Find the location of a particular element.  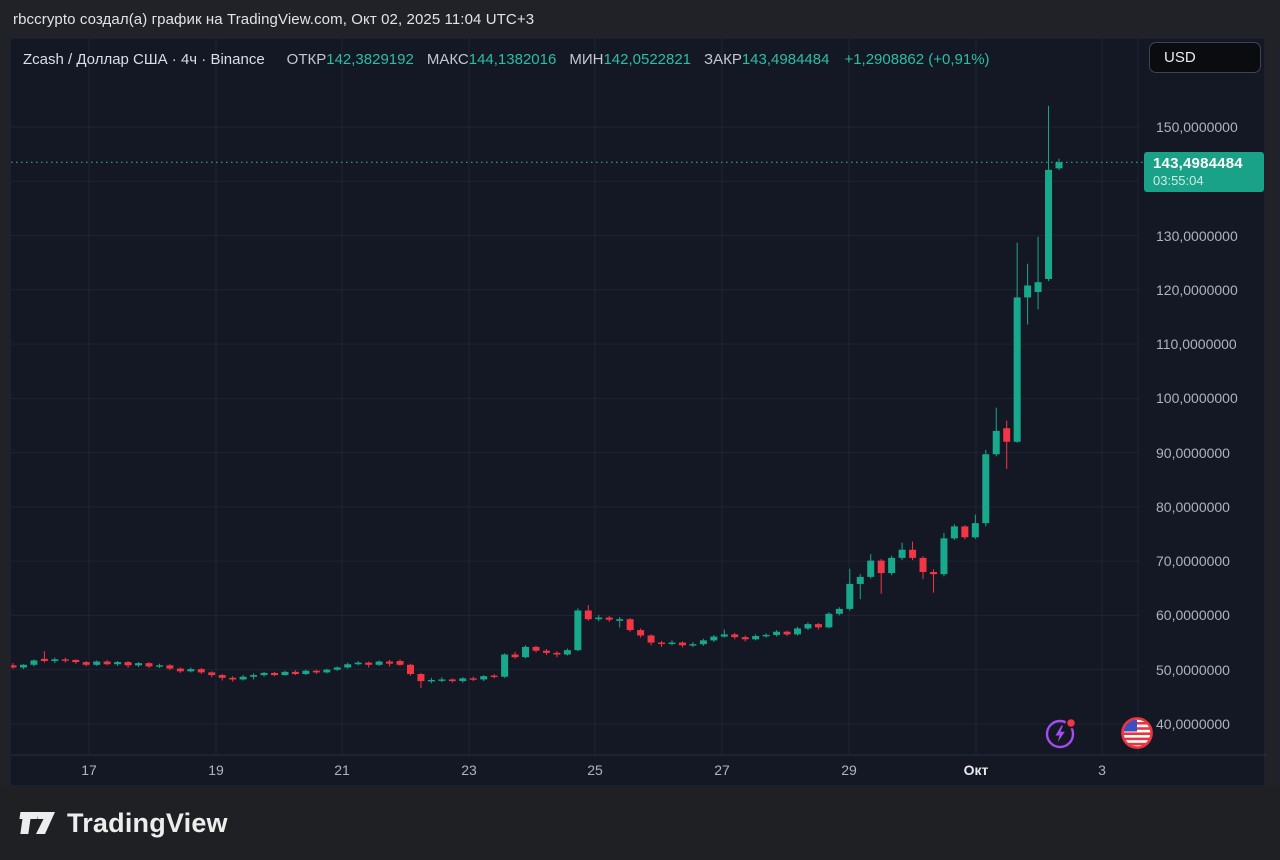

time-tick-label: Окт is located at coordinates (976, 770).